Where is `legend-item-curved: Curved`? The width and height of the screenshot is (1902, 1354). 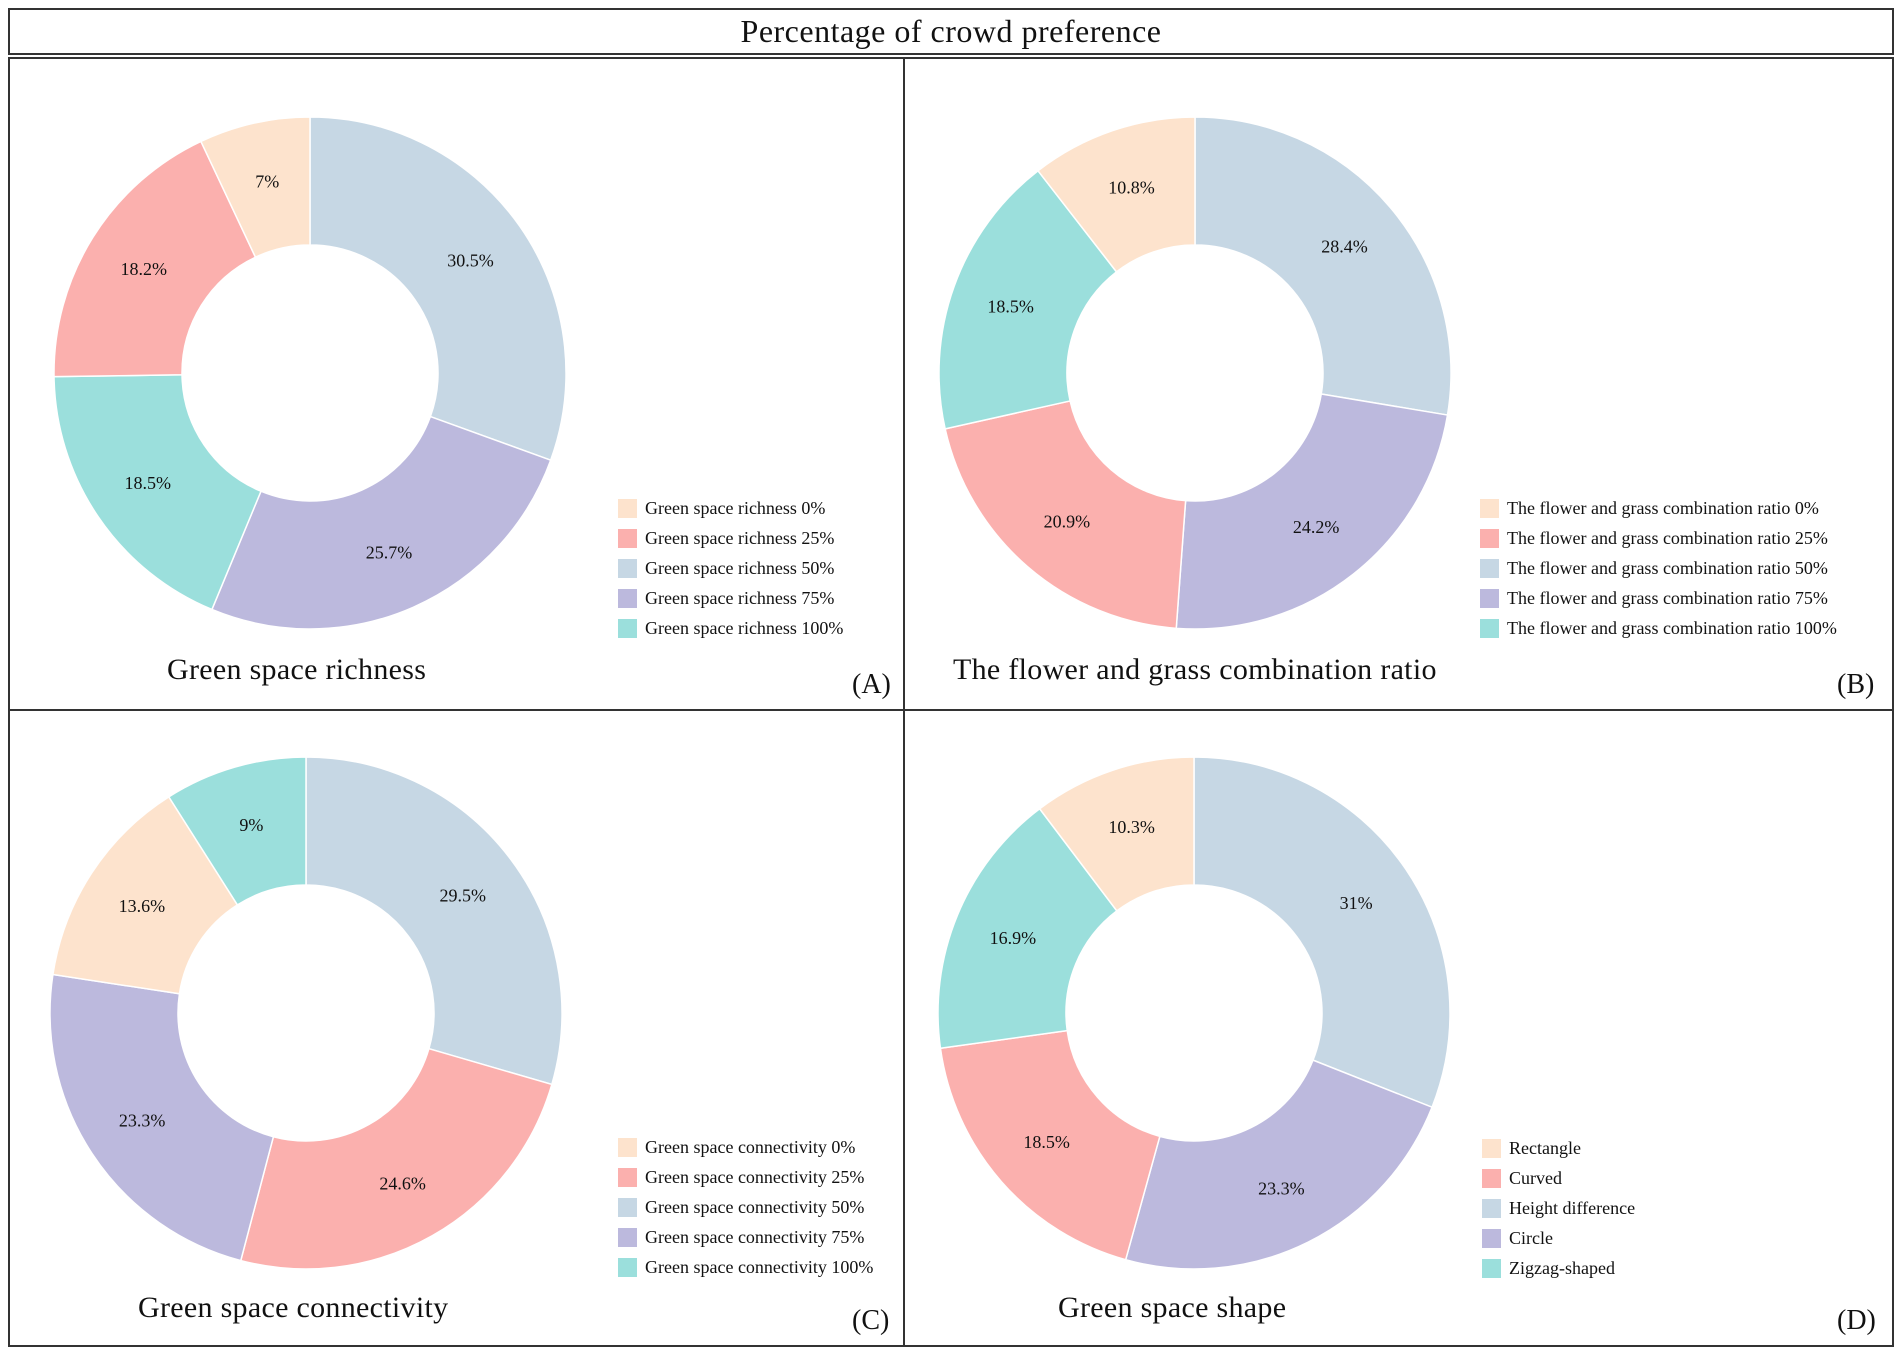 legend-item-curved: Curved is located at coordinates (1558, 1178).